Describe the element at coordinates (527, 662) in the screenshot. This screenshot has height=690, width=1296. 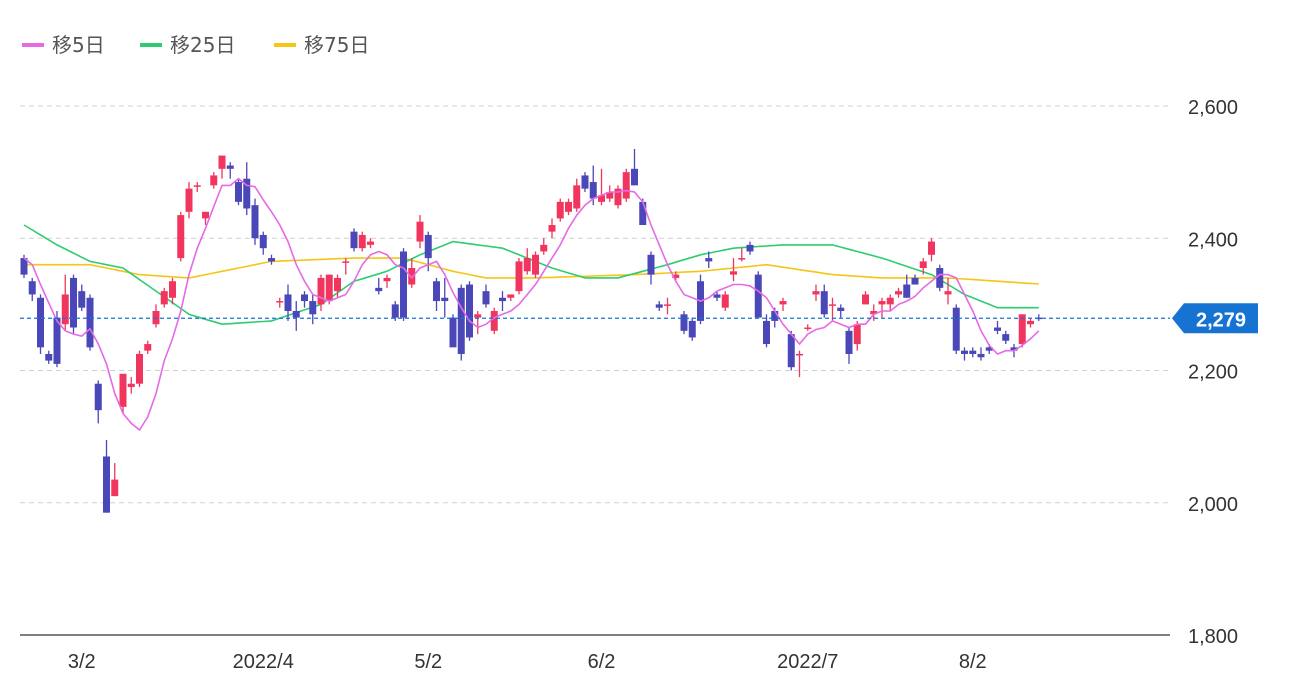
I see `x-axis: 3/2 2022/4 5/2 6/2 2022/7 8/2` at that location.